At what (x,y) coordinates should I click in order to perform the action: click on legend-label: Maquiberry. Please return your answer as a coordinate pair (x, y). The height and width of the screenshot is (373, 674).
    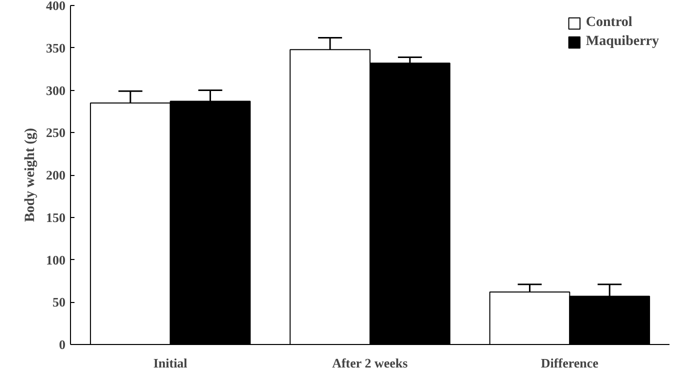
    Looking at the image, I should click on (622, 42).